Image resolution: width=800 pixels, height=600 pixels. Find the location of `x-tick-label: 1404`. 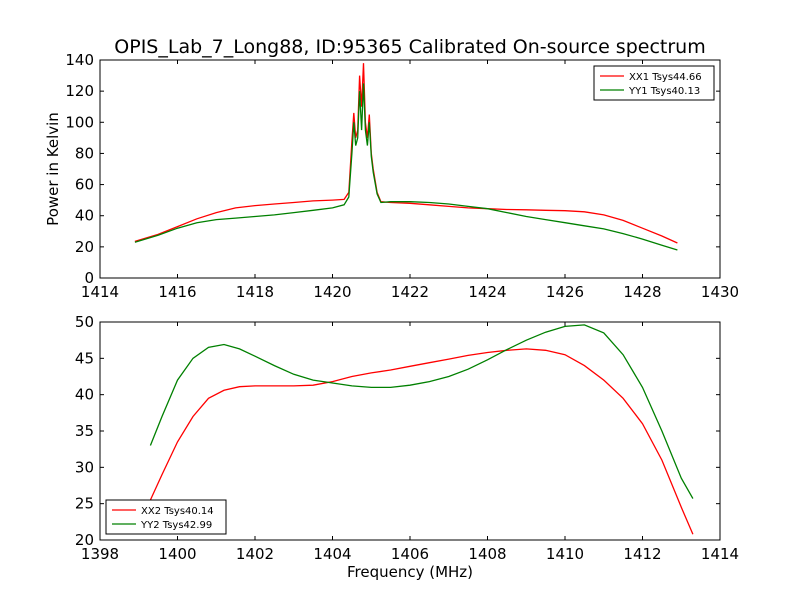

x-tick-label: 1404 is located at coordinates (332, 554).